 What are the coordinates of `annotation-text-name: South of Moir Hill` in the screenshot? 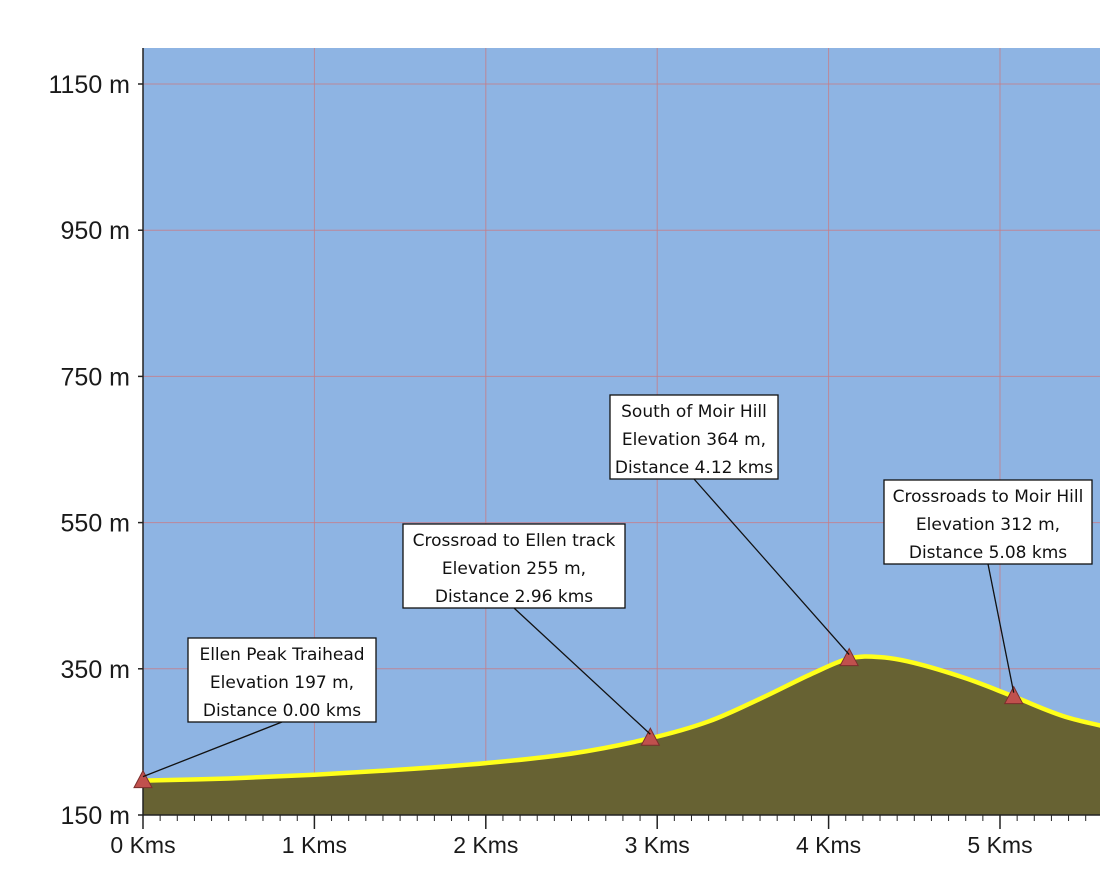 It's located at (694, 412).